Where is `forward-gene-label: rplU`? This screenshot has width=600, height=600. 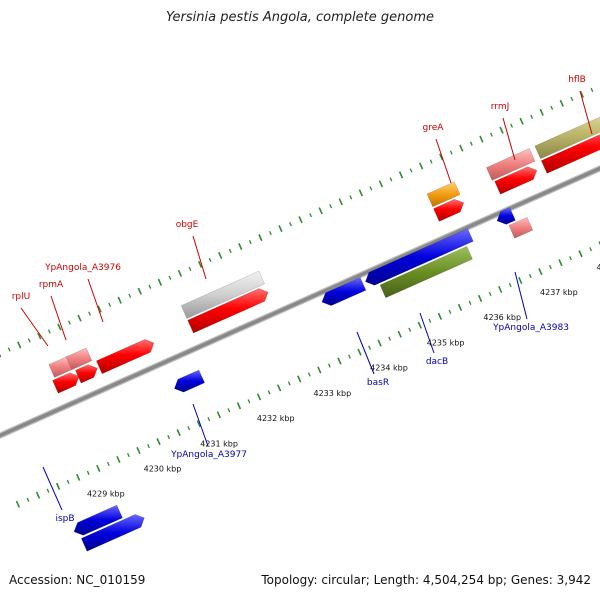
forward-gene-label: rplU is located at coordinates (21, 297).